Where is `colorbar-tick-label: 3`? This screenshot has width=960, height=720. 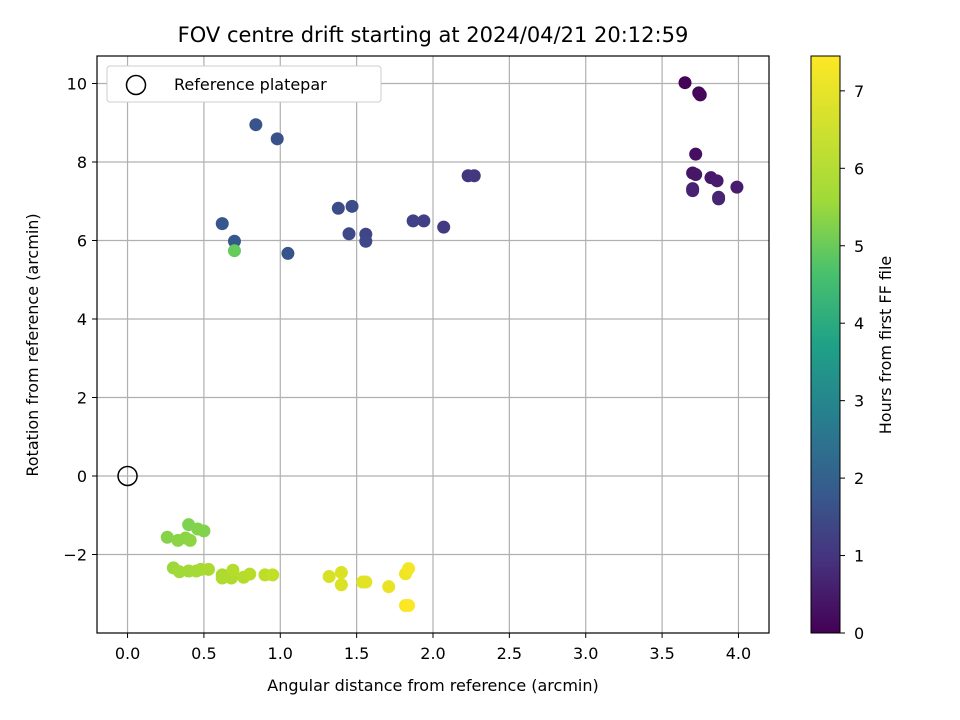 colorbar-tick-label: 3 is located at coordinates (859, 401).